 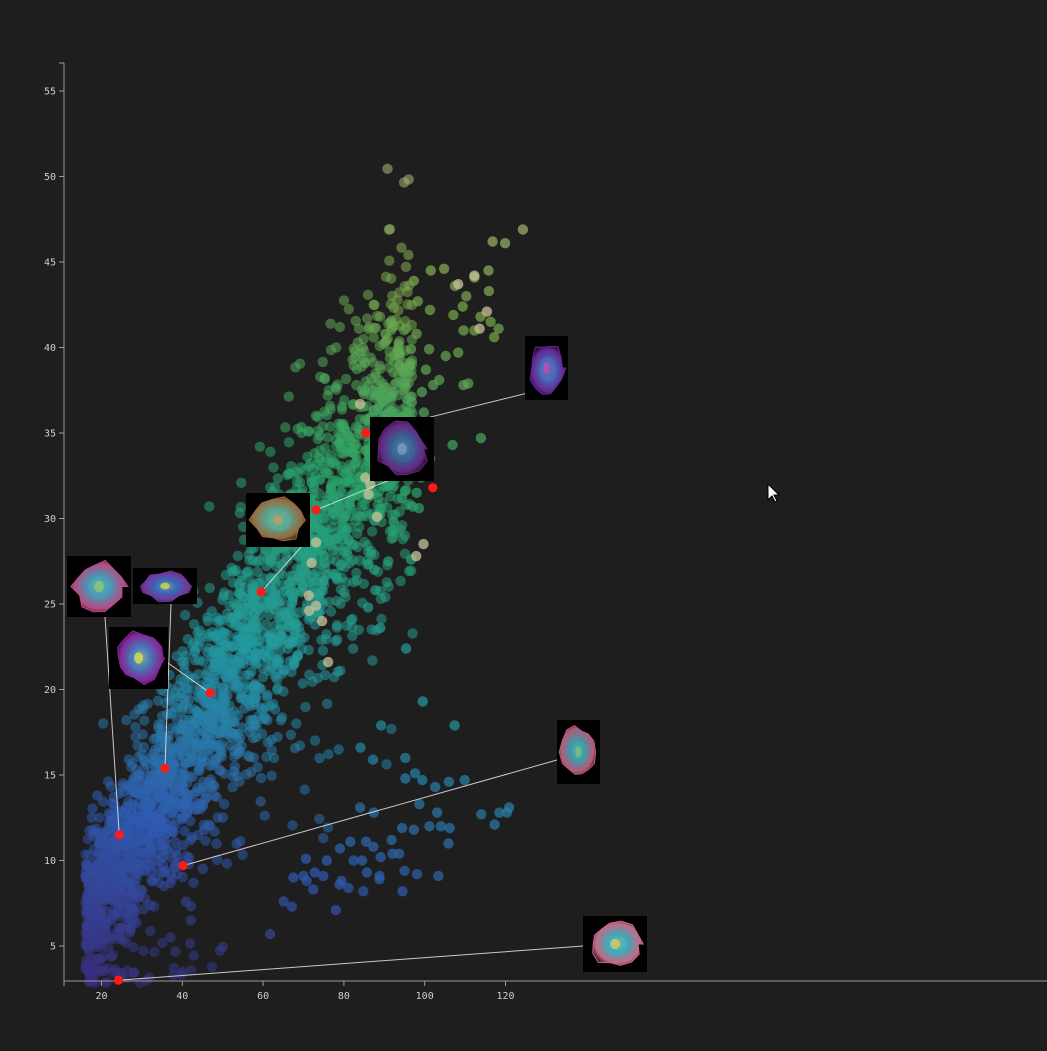 I want to click on y-tick-label: 50, so click(x=50, y=177).